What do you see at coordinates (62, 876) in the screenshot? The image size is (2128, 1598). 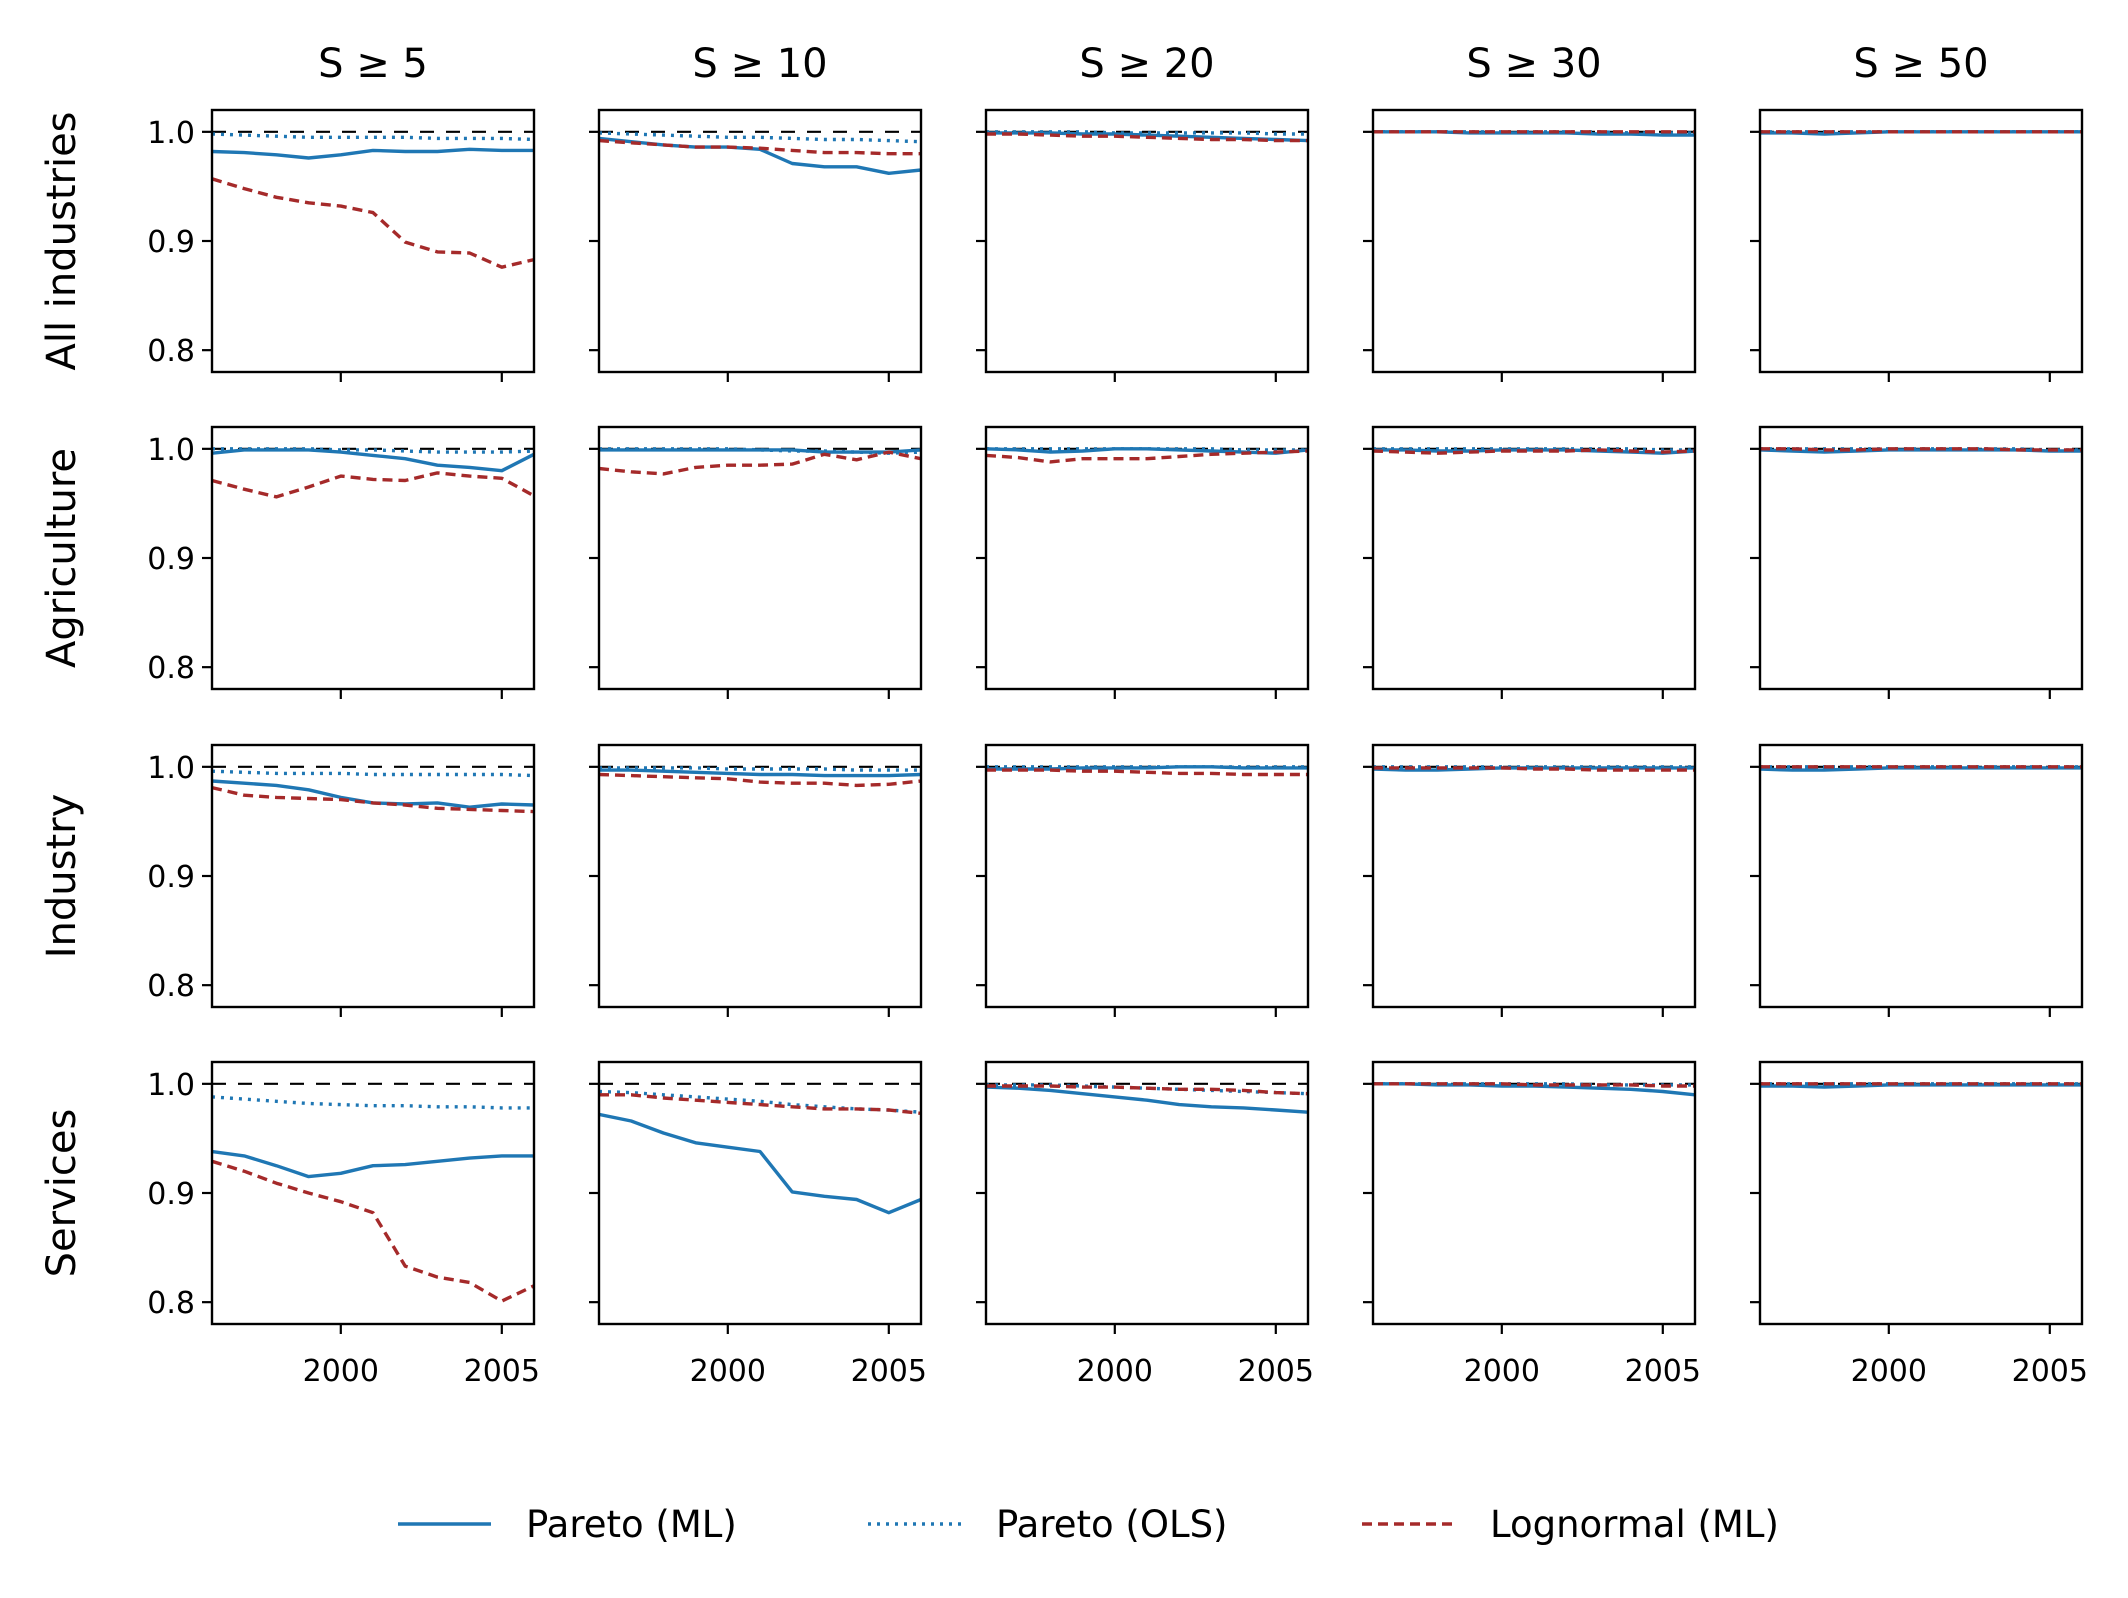 I see `row-label: Industry` at bounding box center [62, 876].